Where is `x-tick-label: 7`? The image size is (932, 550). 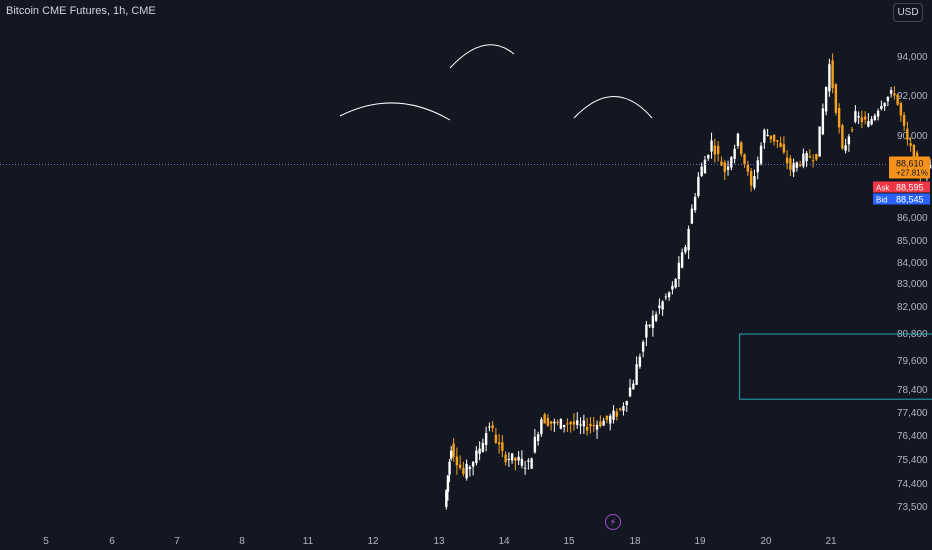
x-tick-label: 7 is located at coordinates (177, 541).